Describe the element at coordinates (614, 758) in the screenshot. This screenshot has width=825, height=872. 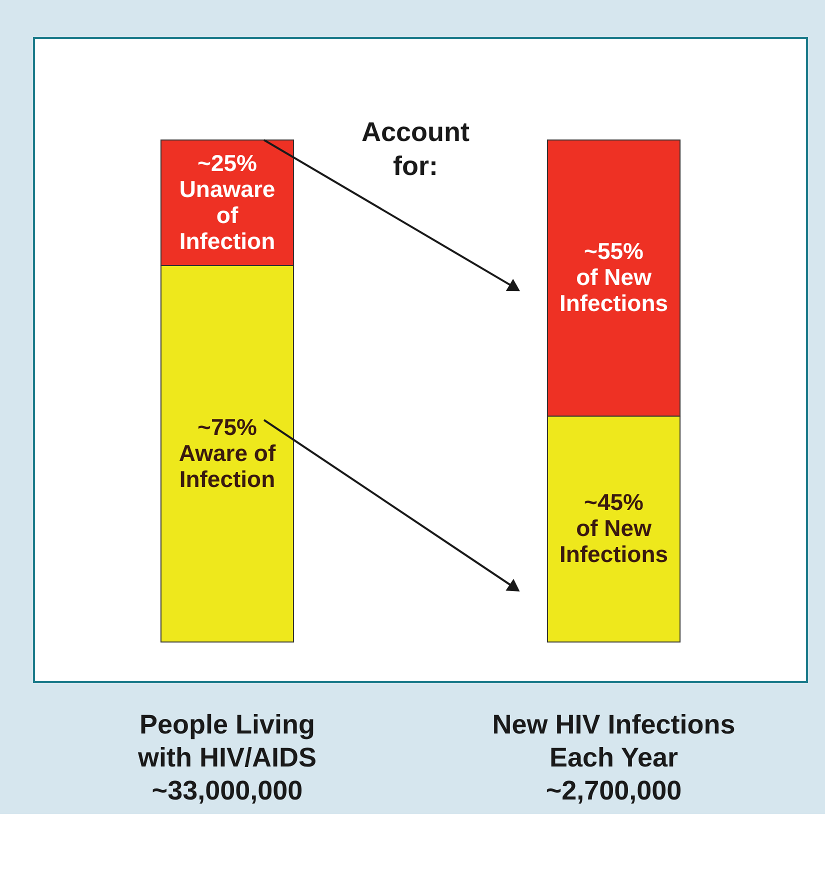
I see `x-tick-label: New HIV Infections Each Year ~2,700,000` at that location.